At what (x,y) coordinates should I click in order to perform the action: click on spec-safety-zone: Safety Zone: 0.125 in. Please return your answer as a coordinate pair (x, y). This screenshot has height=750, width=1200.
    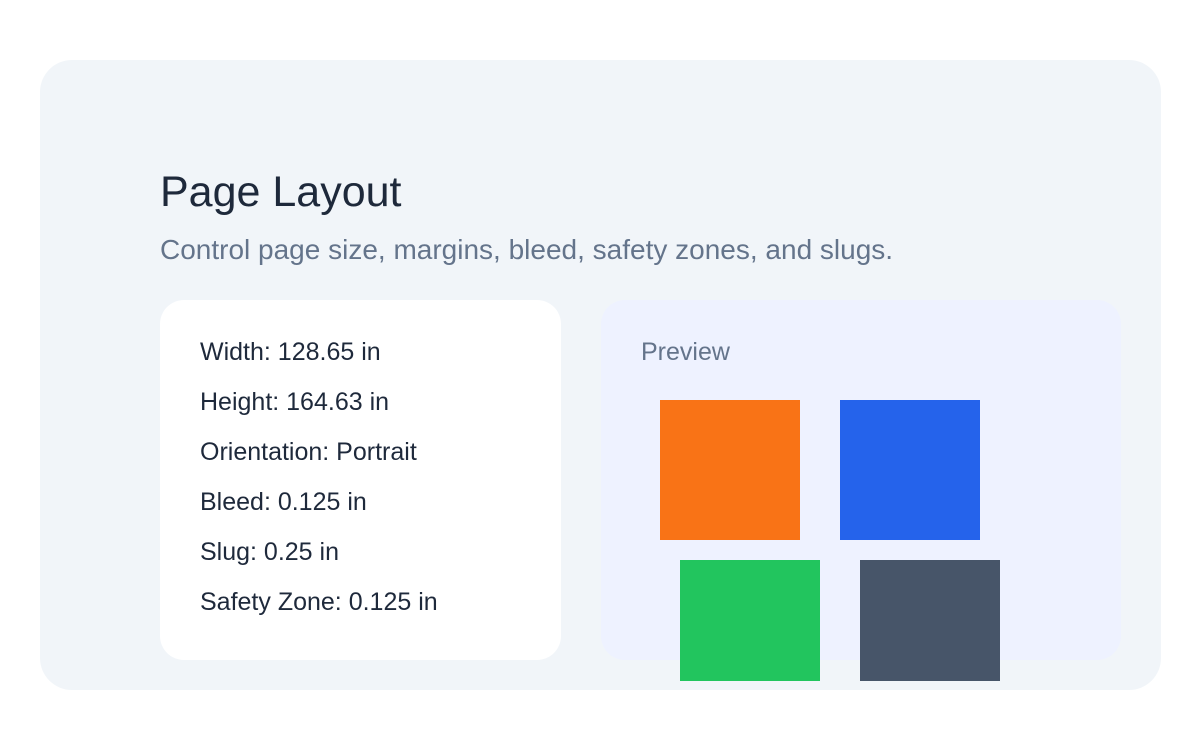
    Looking at the image, I should click on (319, 602).